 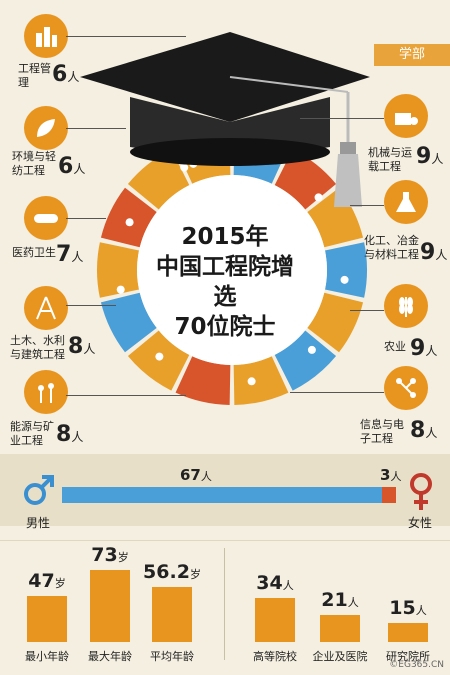 What do you see at coordinates (172, 656) in the screenshot?
I see `bar-category-label: 平均年龄` at bounding box center [172, 656].